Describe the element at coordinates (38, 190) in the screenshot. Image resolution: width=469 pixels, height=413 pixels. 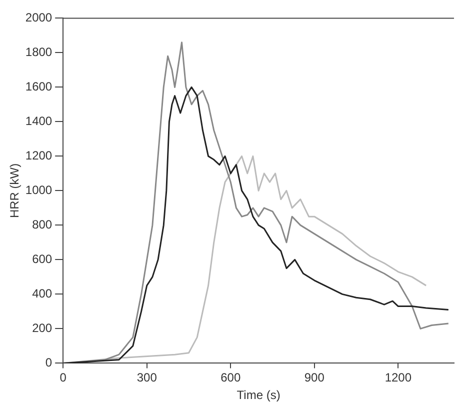
I see `y-tick-label: 1000` at that location.